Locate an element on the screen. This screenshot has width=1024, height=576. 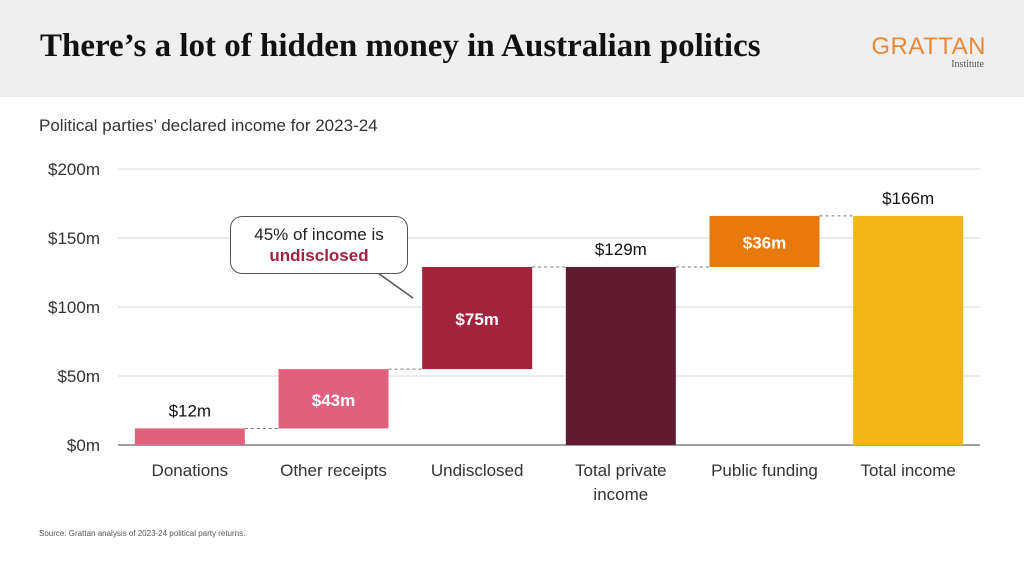
x-category-label: Donations is located at coordinates (190, 470).